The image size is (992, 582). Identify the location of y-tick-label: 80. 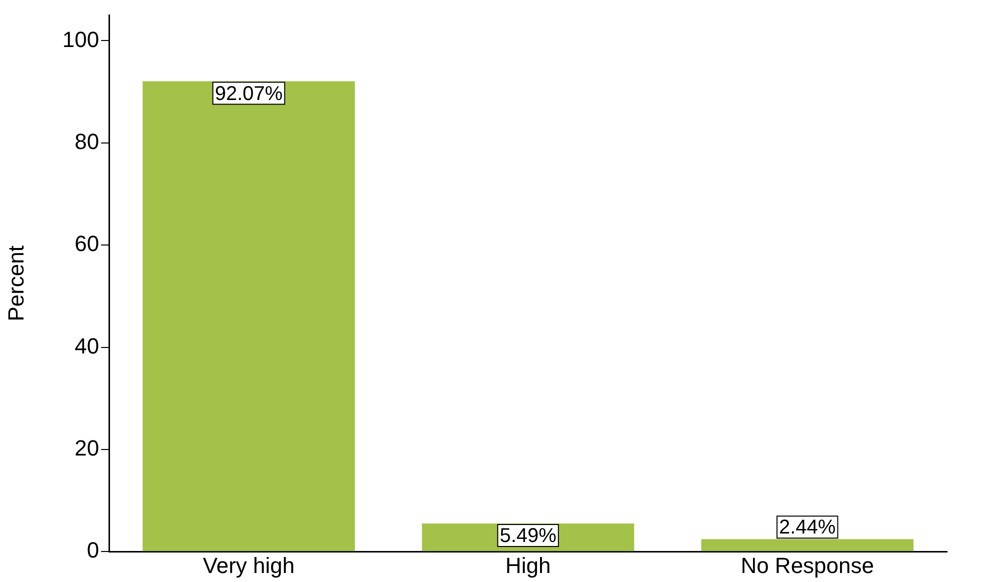
(87, 141).